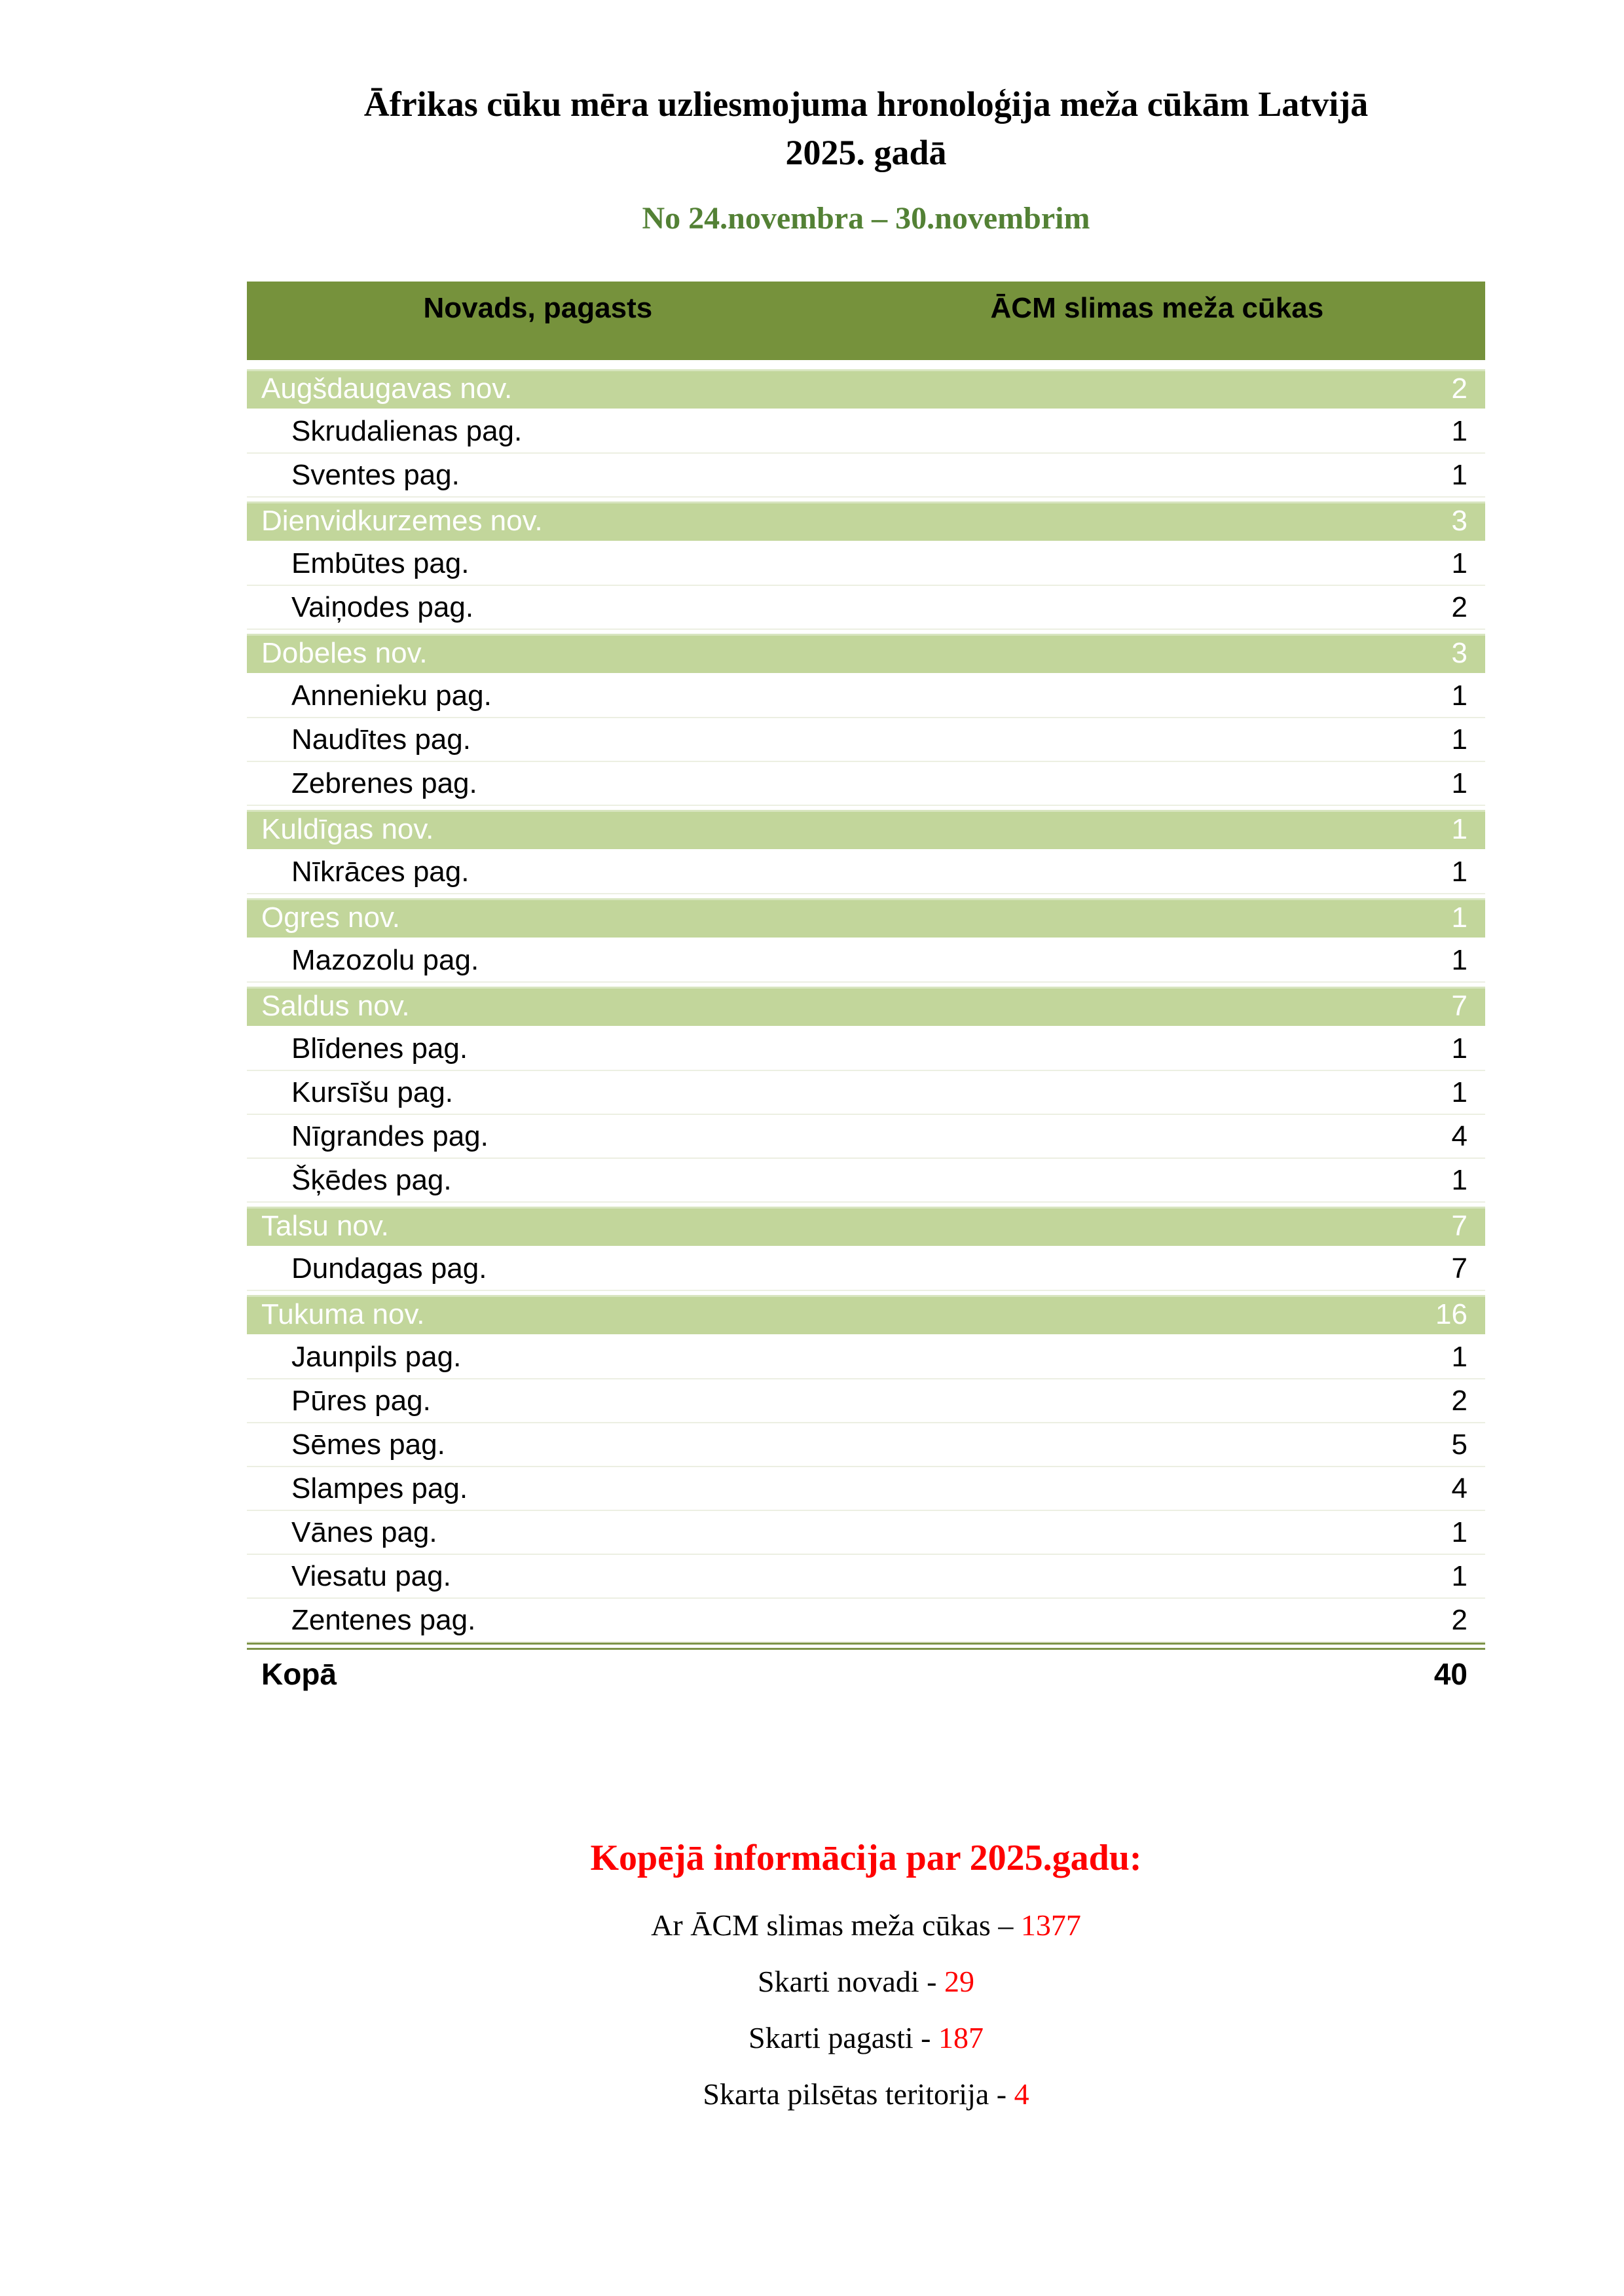 This screenshot has height=2296, width=1624. I want to click on row-name: Zentenes pag., so click(383, 1619).